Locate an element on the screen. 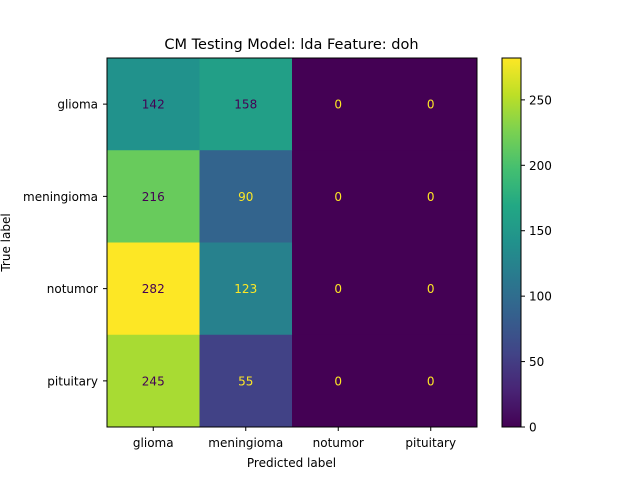  heatmap-cell-value: 245 is located at coordinates (153, 381).